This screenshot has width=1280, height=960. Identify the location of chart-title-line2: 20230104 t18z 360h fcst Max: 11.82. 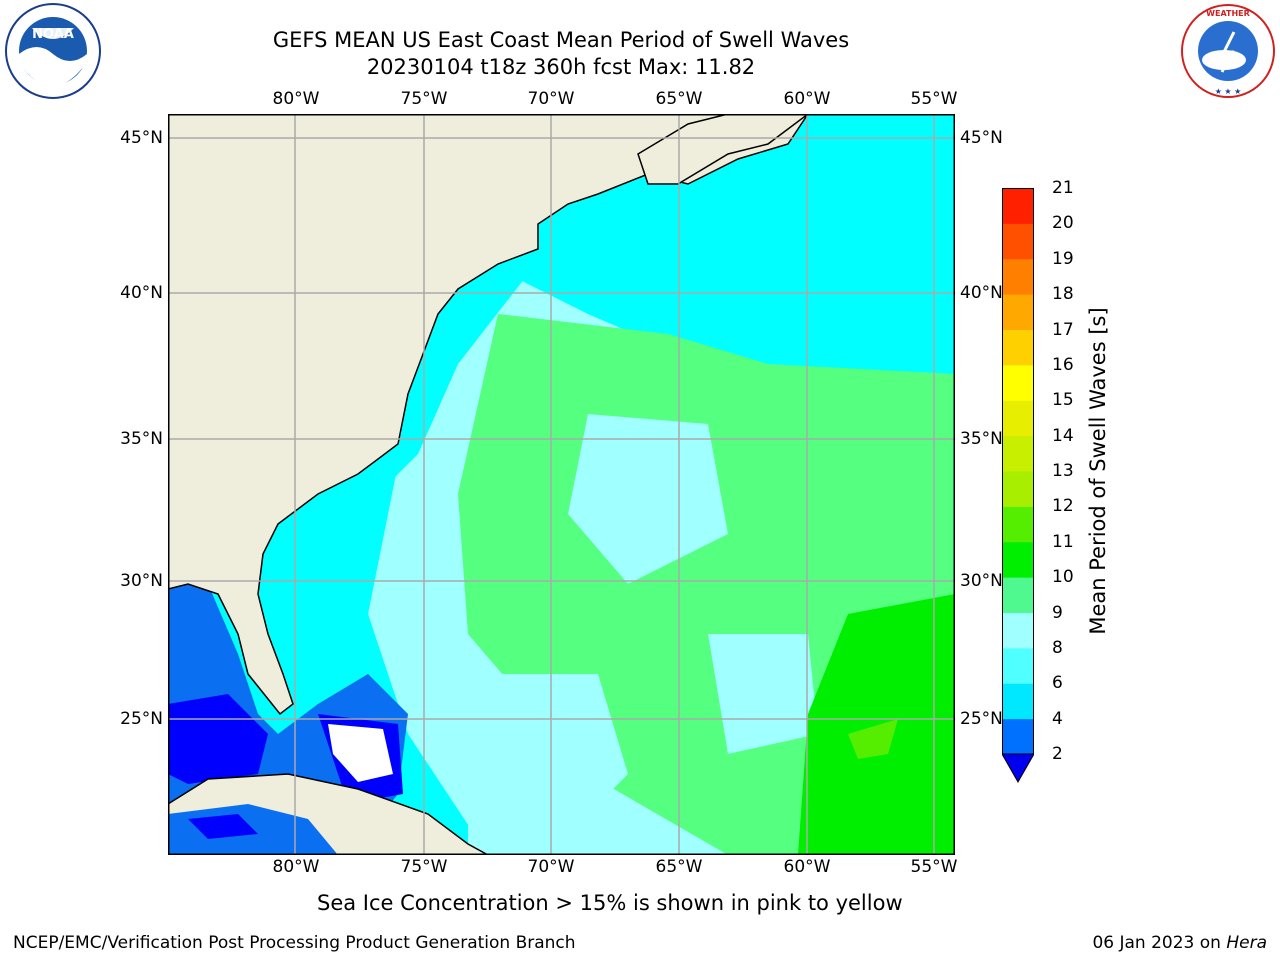
(561, 67).